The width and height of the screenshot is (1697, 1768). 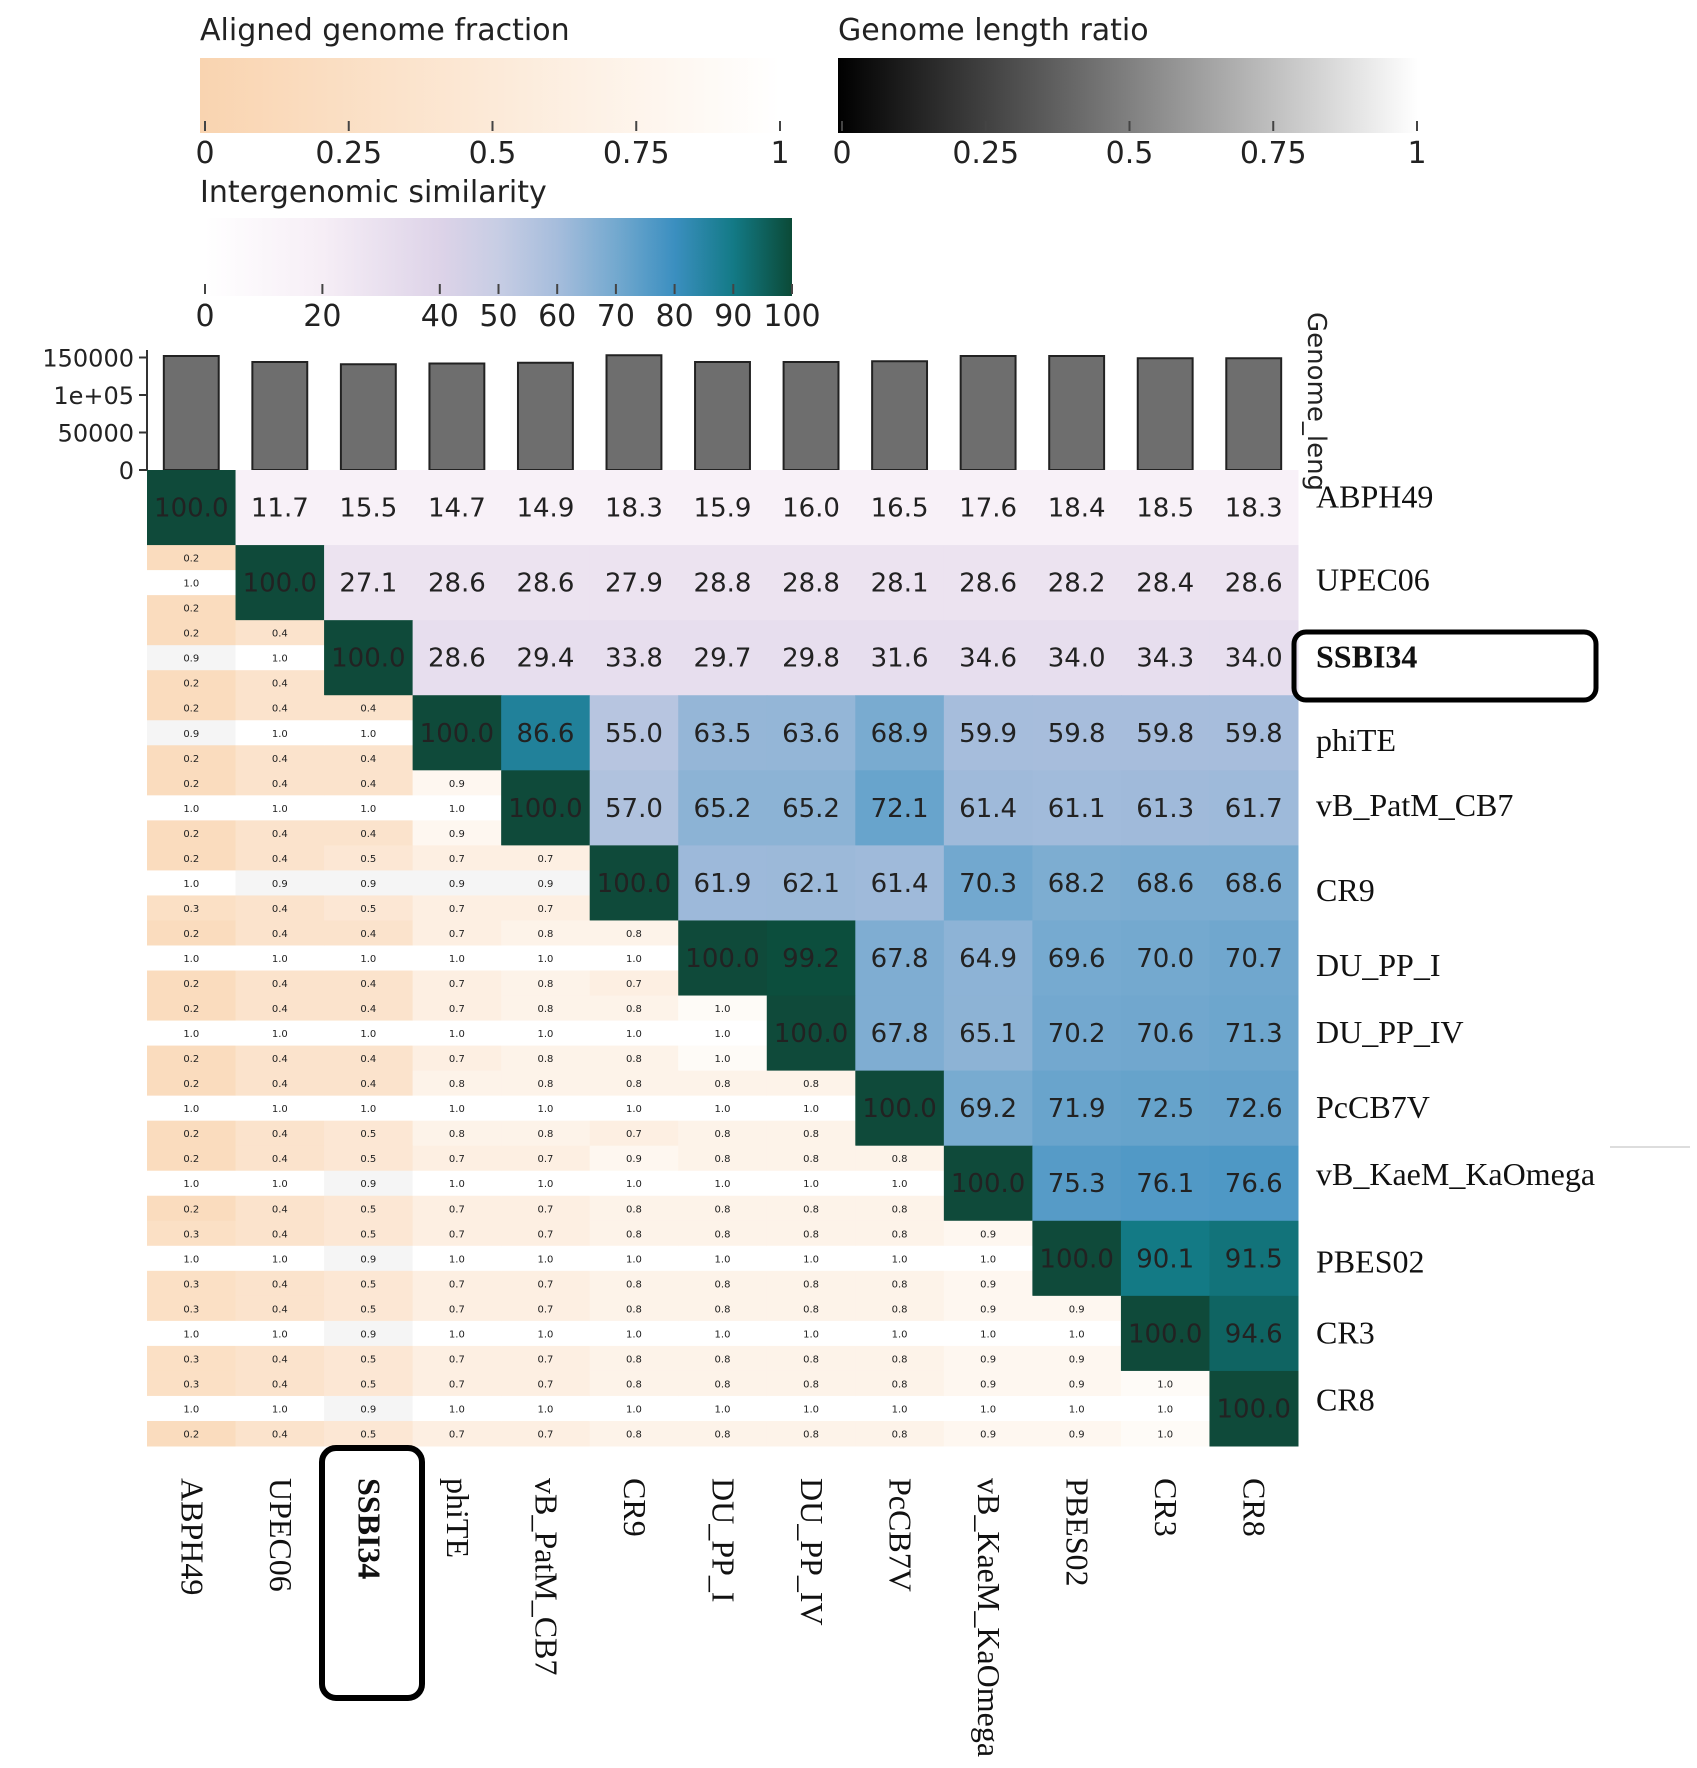 I want to click on heatmap-value: 18.5, so click(x=1165, y=509).